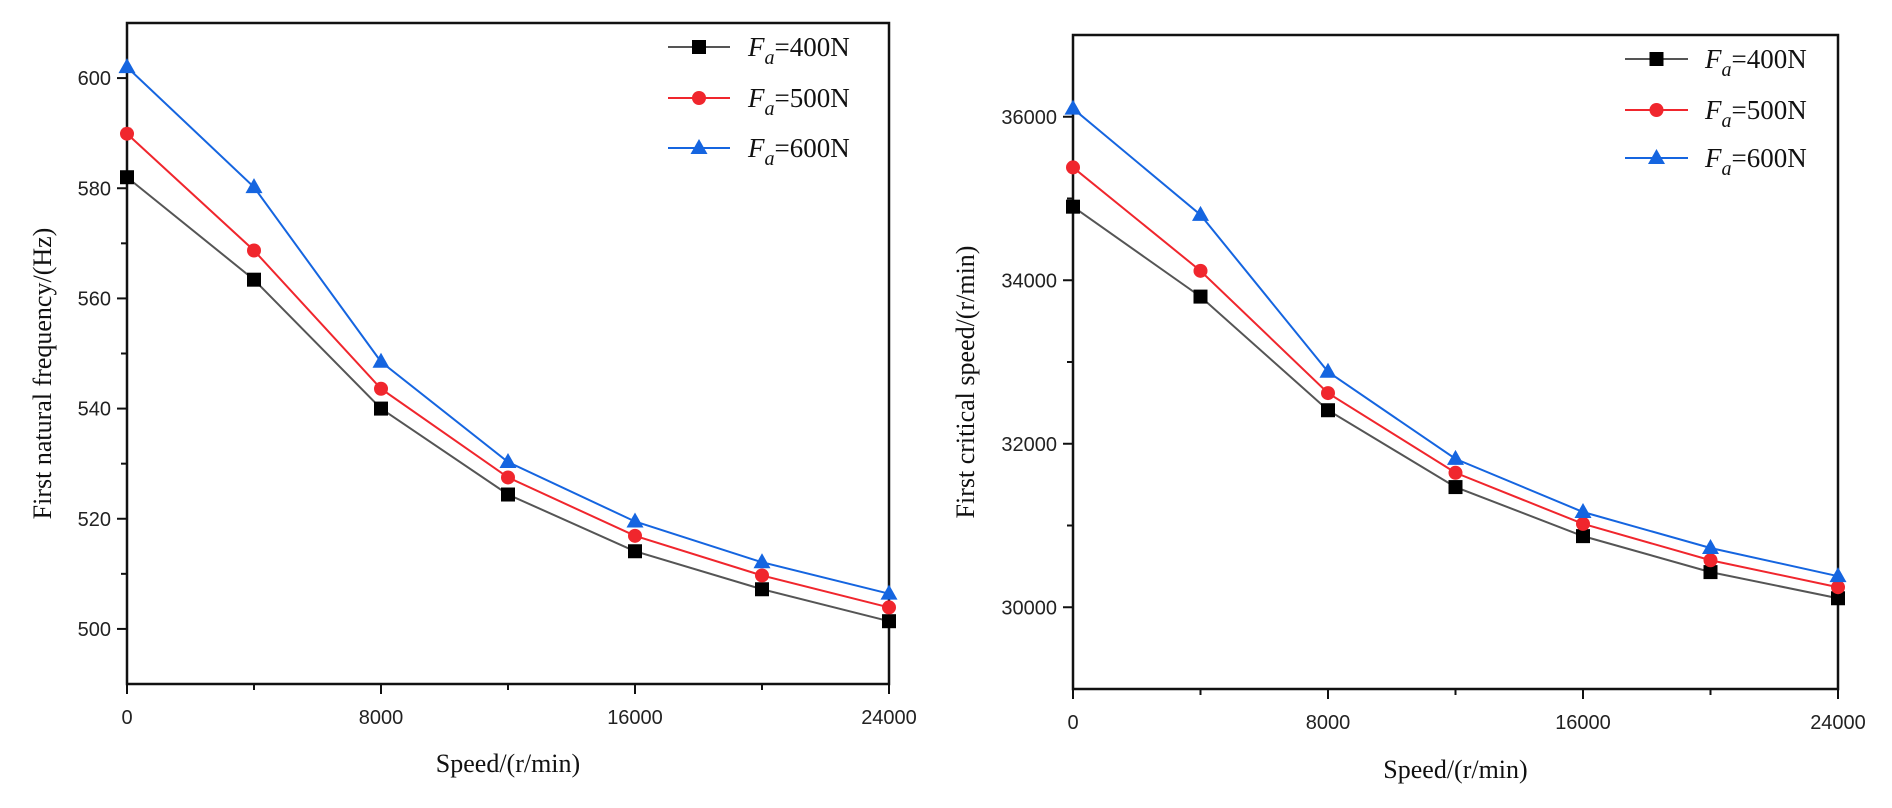  Describe the element at coordinates (1029, 118) in the screenshot. I see `y-tick-label: 36000` at that location.